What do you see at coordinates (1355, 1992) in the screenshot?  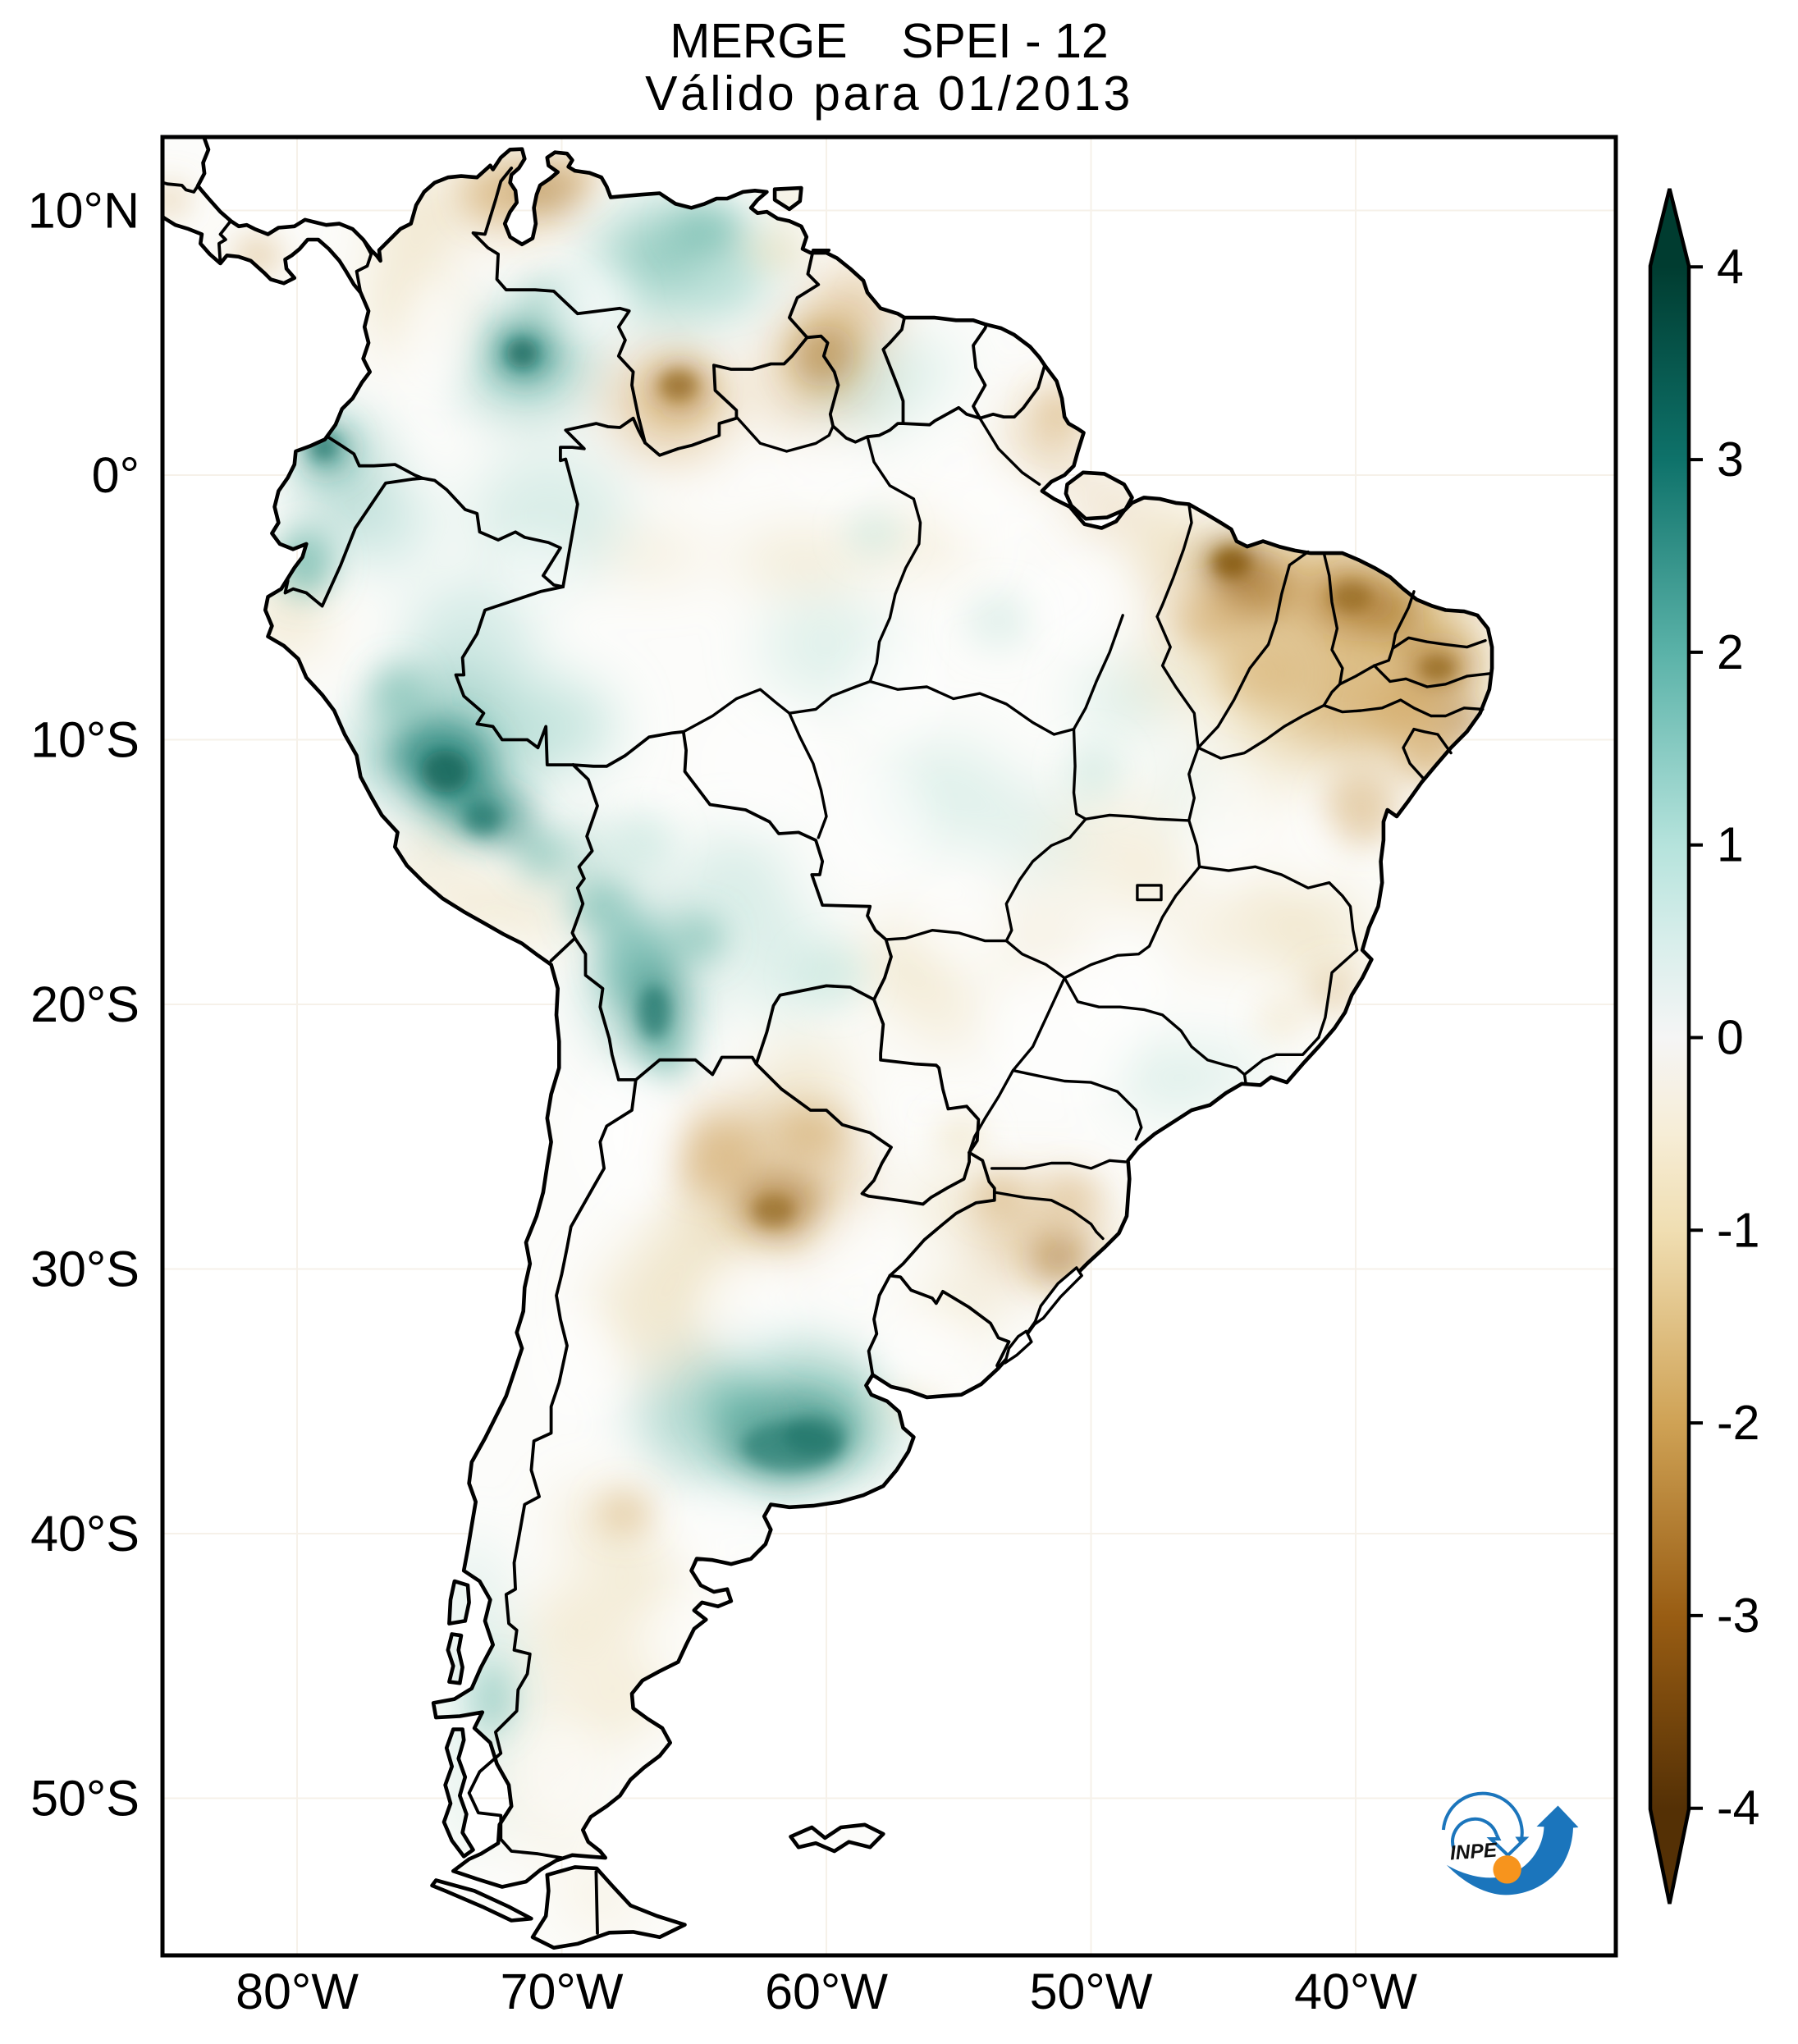 I see `svg-text: 40°W` at bounding box center [1355, 1992].